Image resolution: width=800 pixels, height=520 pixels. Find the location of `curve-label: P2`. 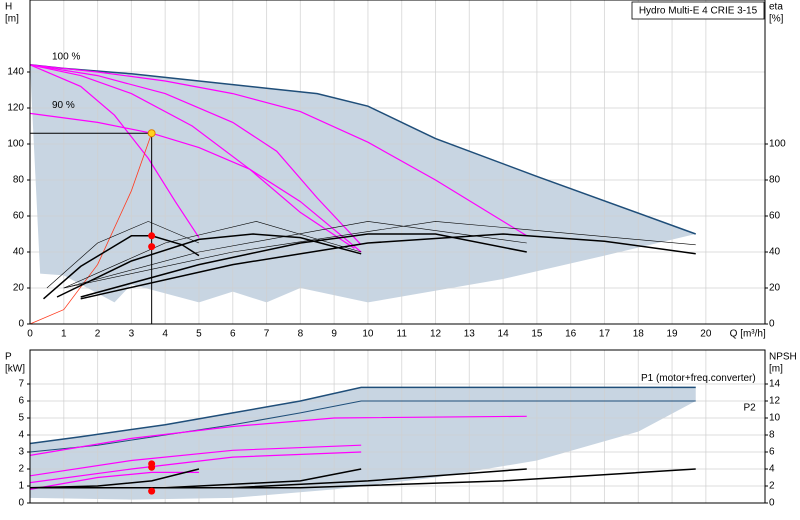

curve-label: P2 is located at coordinates (749, 408).